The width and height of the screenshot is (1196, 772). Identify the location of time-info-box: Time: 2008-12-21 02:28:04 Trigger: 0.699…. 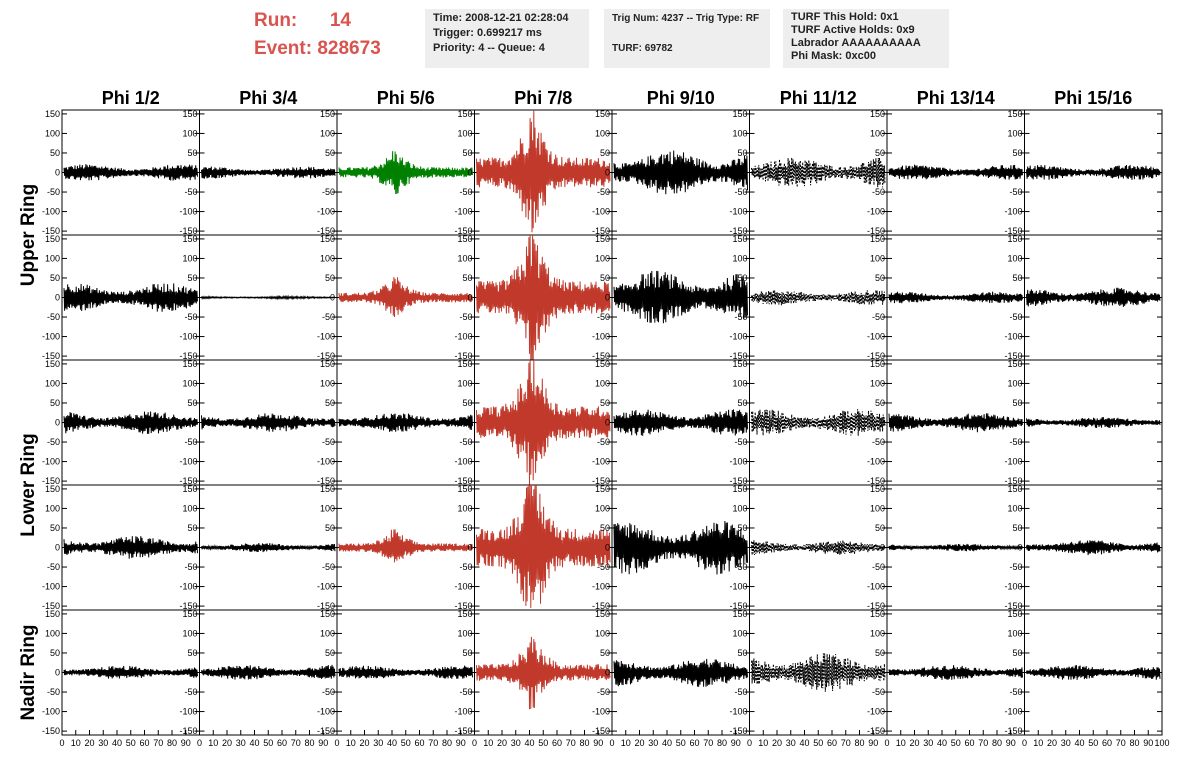
(507, 38).